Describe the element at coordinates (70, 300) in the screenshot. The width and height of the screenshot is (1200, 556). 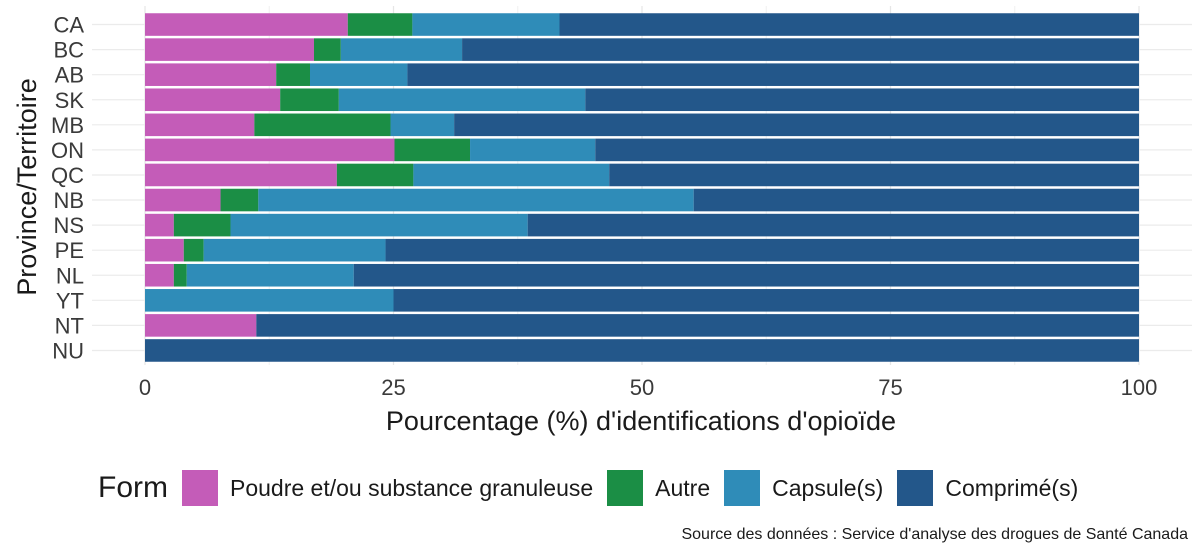
I see `y-tick-yt: YT` at that location.